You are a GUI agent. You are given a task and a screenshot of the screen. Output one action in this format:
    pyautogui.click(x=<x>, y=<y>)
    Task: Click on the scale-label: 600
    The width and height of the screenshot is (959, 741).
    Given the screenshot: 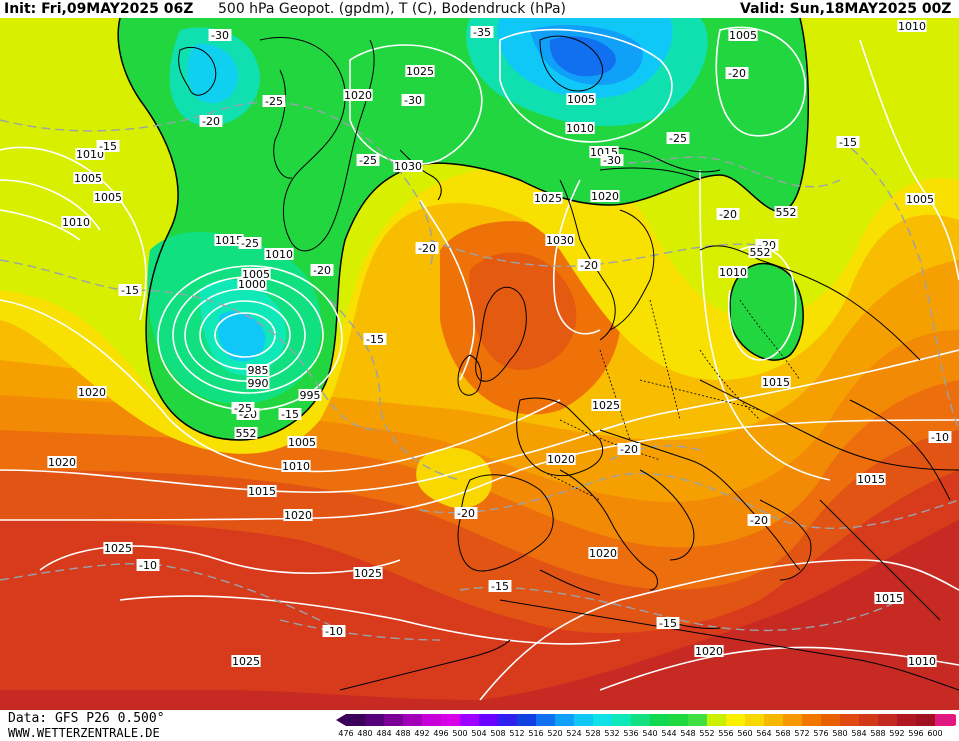 What is the action you would take?
    pyautogui.click(x=935, y=733)
    